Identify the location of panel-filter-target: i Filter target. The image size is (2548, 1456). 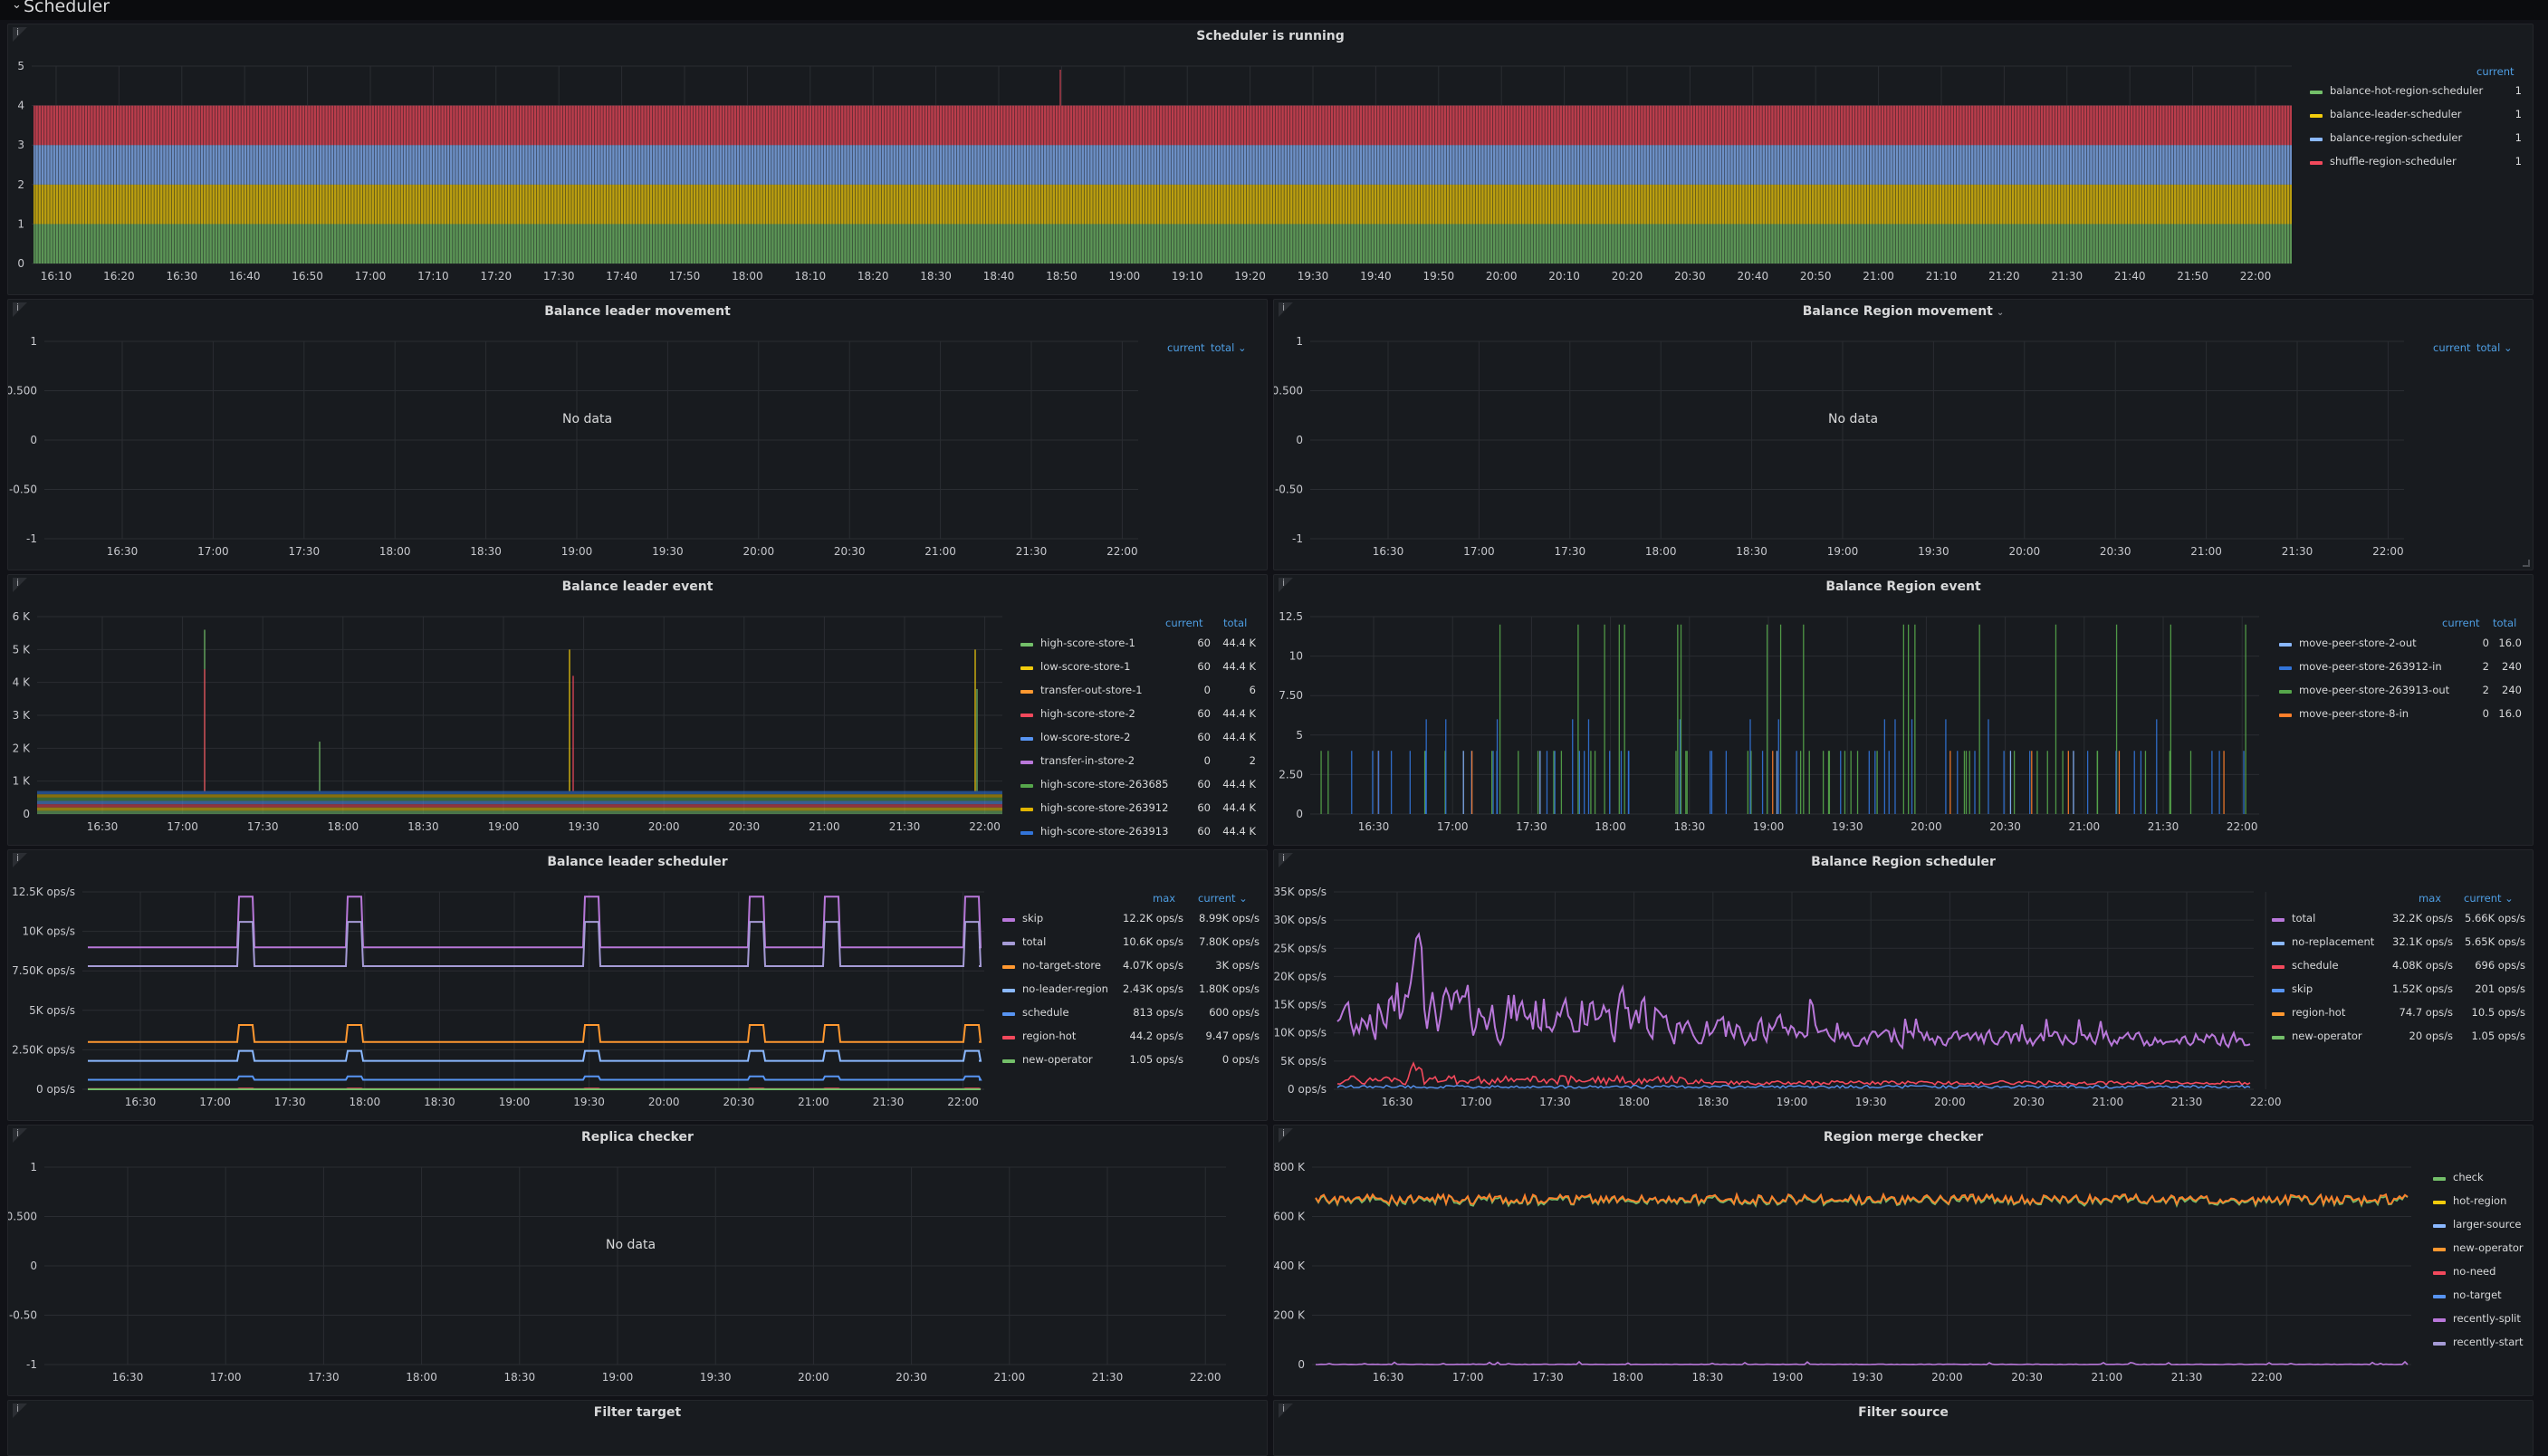
(637, 1428).